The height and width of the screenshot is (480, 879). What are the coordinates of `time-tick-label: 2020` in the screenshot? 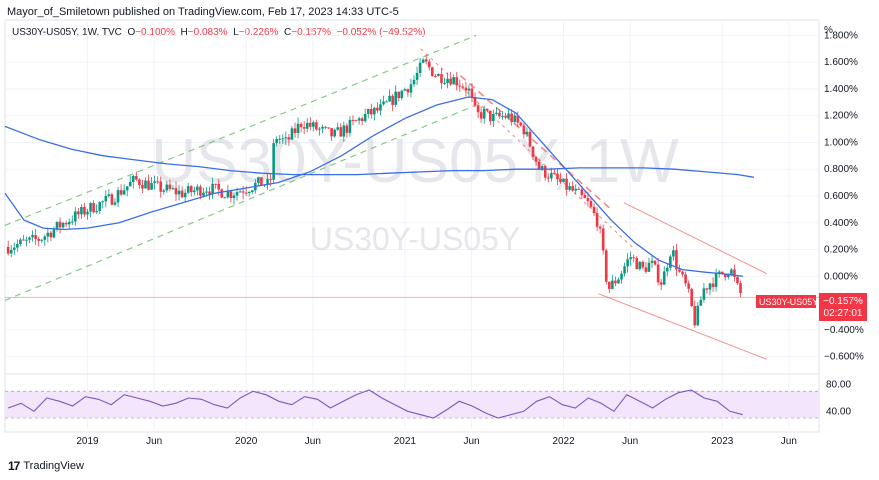 It's located at (246, 441).